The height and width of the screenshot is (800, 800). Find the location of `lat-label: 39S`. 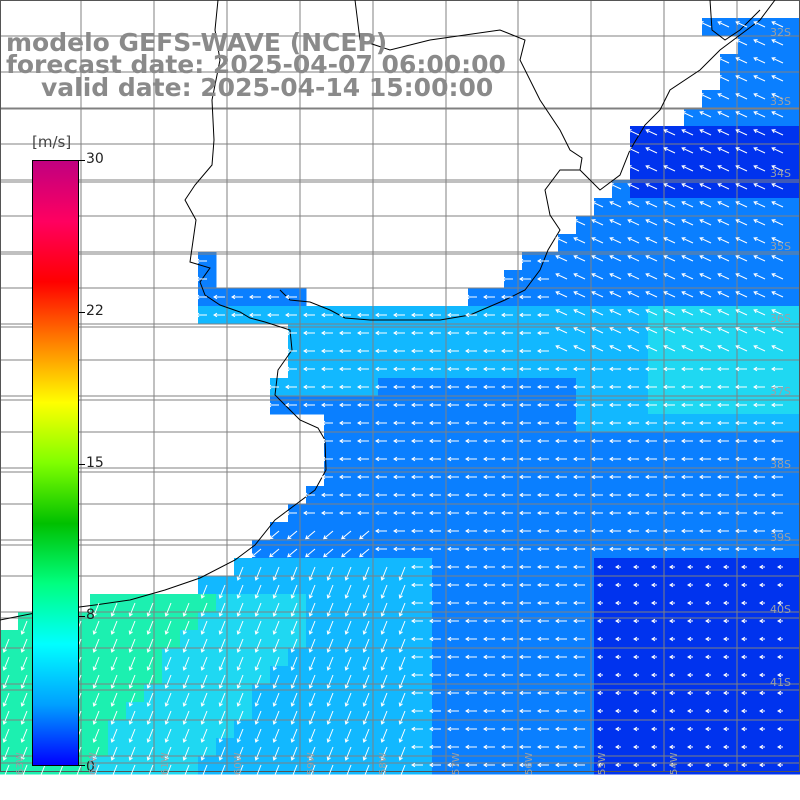

lat-label: 39S is located at coordinates (780, 537).